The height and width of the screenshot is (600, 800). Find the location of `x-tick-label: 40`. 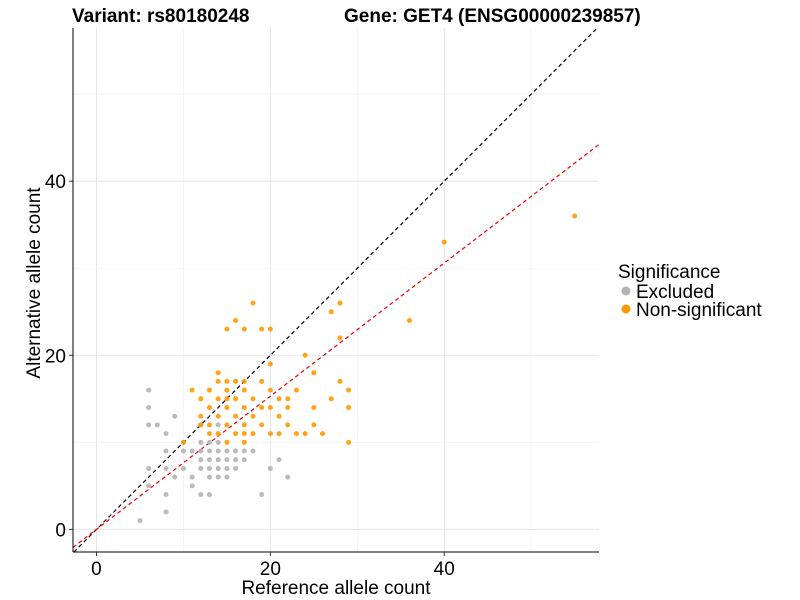

x-tick-label: 40 is located at coordinates (444, 569).